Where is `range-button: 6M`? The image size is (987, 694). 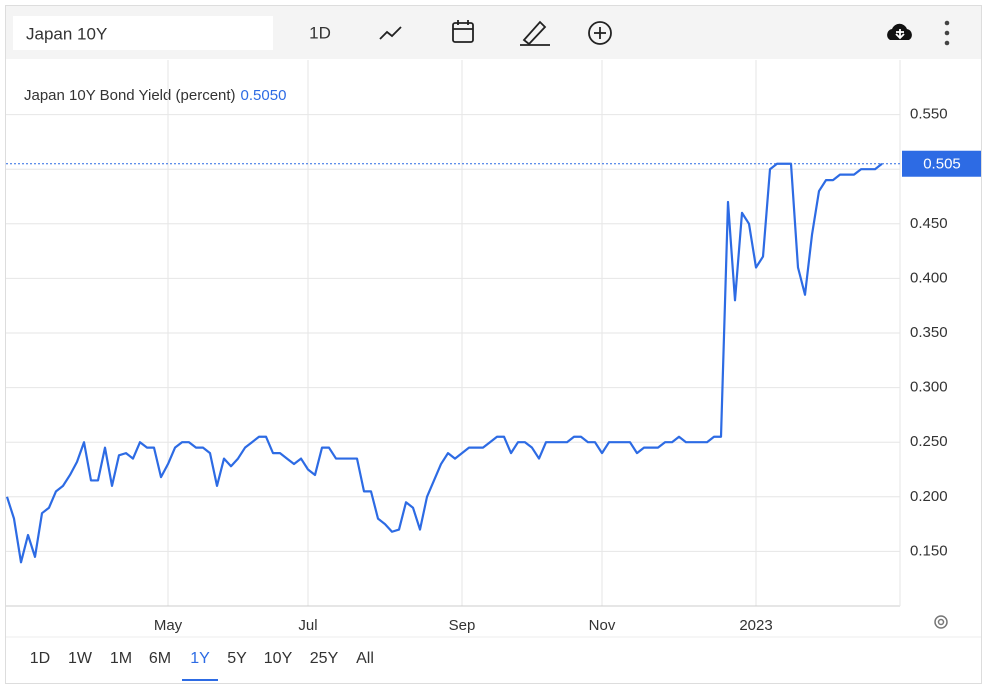 range-button: 6M is located at coordinates (160, 658).